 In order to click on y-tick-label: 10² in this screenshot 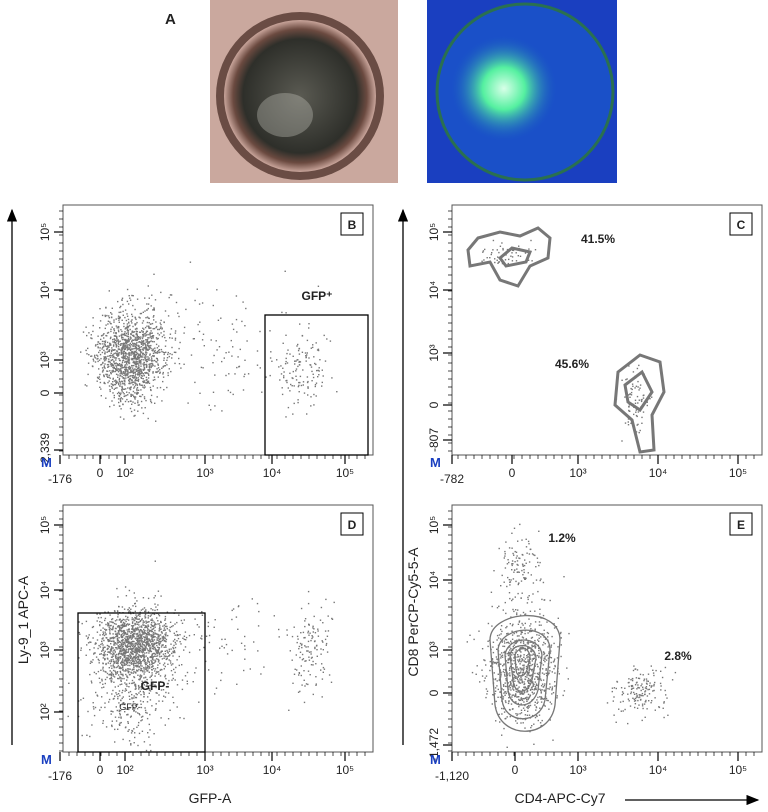, I will do `click(45, 711)`.